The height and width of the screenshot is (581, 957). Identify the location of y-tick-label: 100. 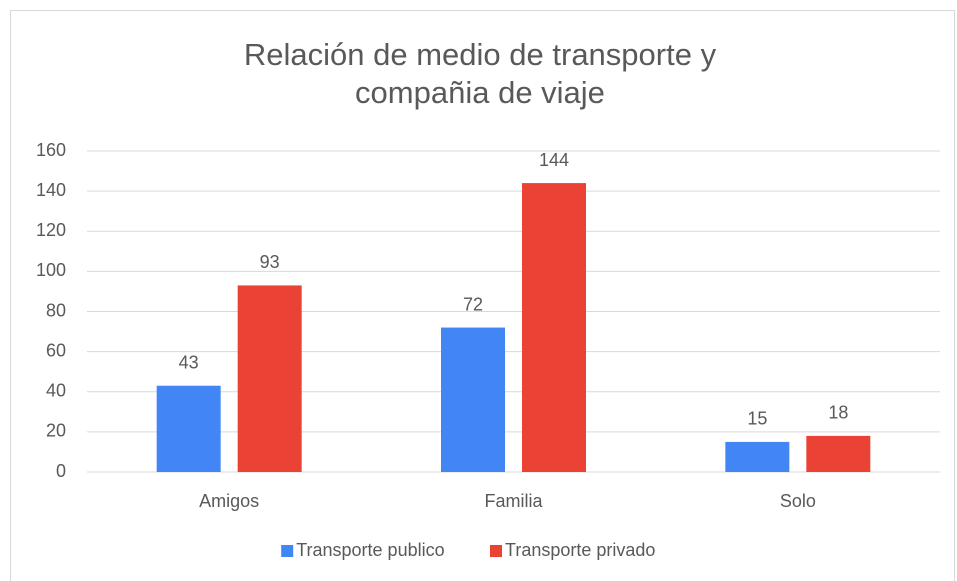
(51, 270).